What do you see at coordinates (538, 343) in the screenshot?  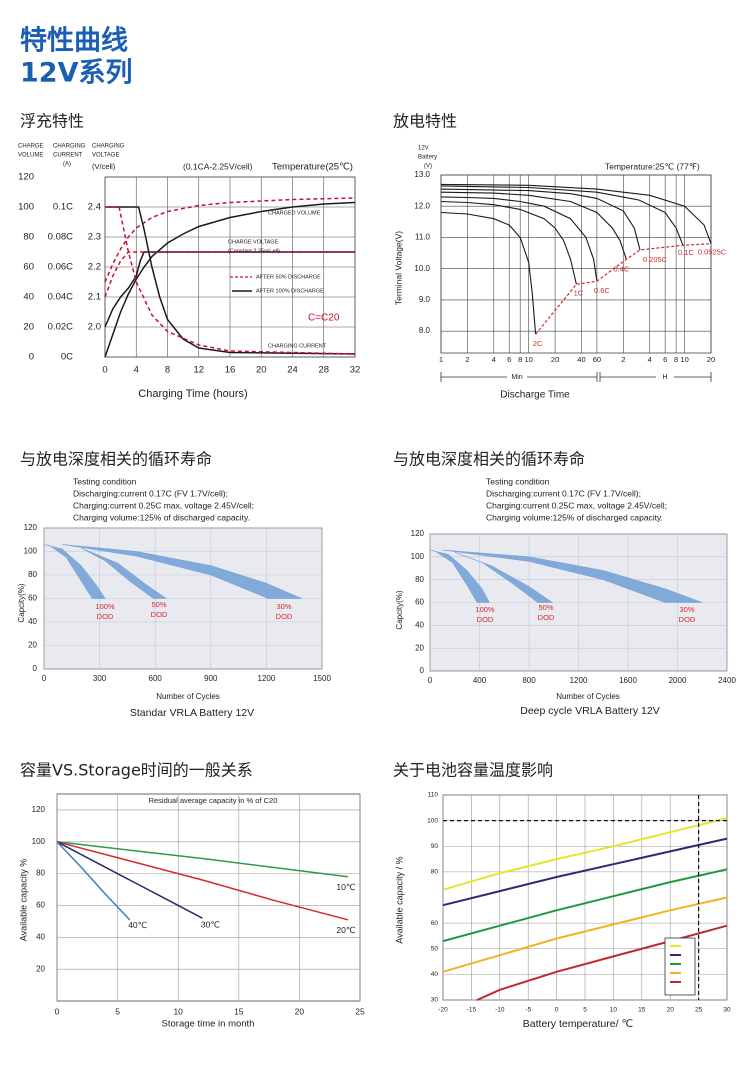 I see `series-label: 2C` at bounding box center [538, 343].